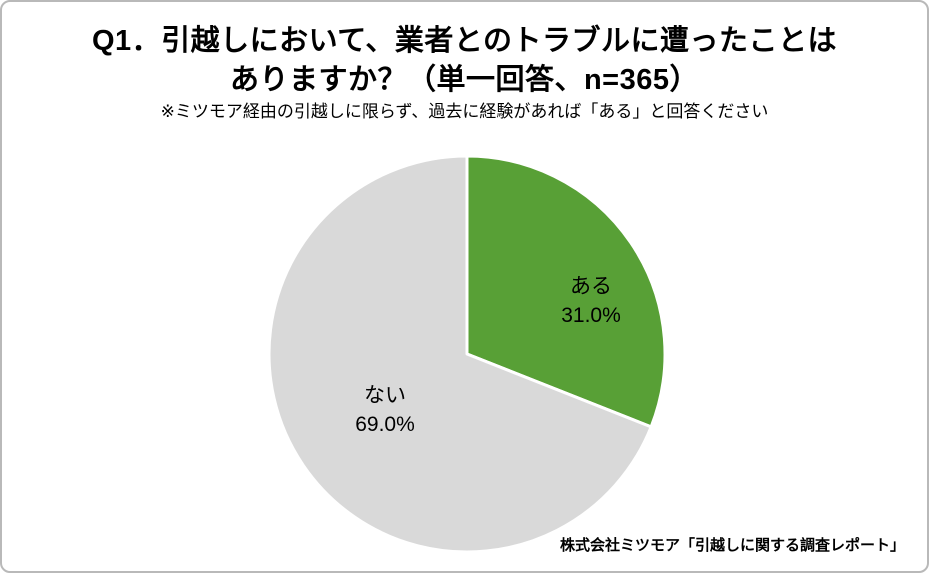  What do you see at coordinates (464, 111) in the screenshot?
I see `chart-subtitle: ※ミツモア経由の引越しに限らず、過去に経験があれば「ある」と回答ください` at bounding box center [464, 111].